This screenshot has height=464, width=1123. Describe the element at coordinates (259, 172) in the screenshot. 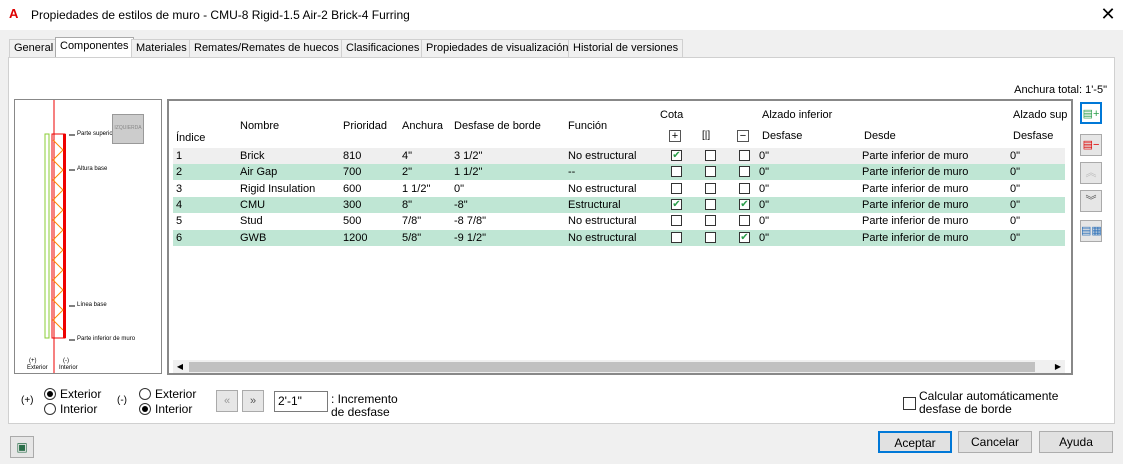

I see `cell-name: Air Gap` at that location.